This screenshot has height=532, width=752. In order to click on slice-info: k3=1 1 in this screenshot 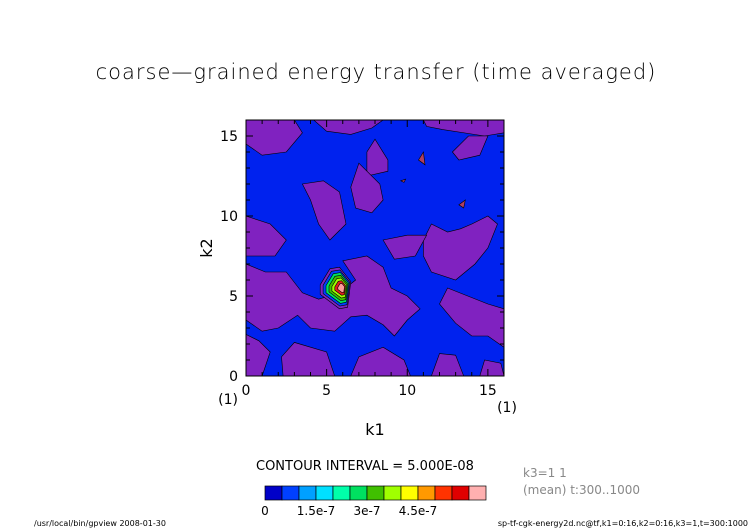, I will do `click(545, 473)`.